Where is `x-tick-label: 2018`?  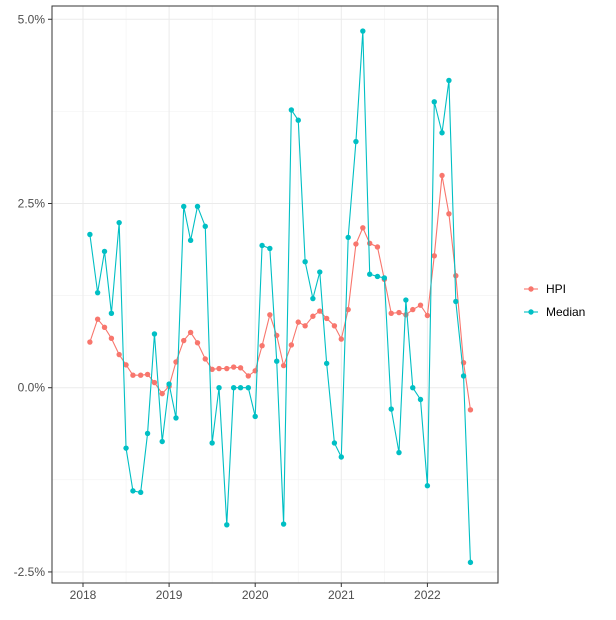
x-tick-label: 2018 is located at coordinates (83, 595).